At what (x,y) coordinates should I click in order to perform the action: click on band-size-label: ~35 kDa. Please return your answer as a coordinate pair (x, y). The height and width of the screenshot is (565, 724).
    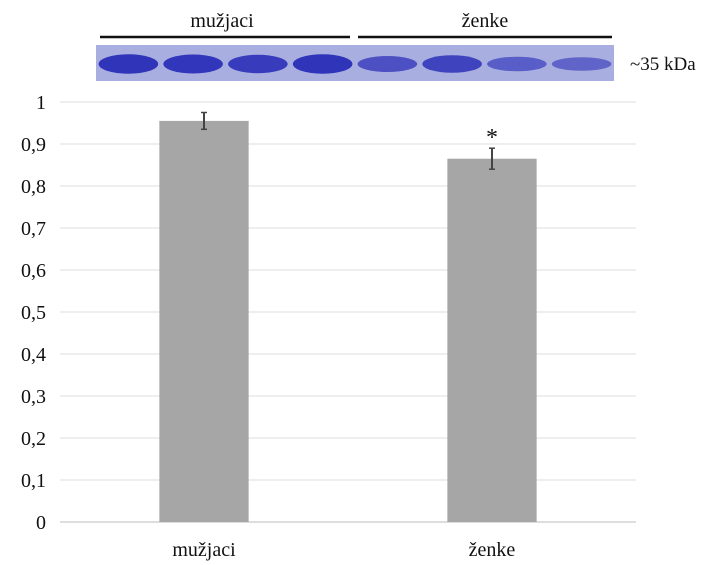
    Looking at the image, I should click on (663, 64).